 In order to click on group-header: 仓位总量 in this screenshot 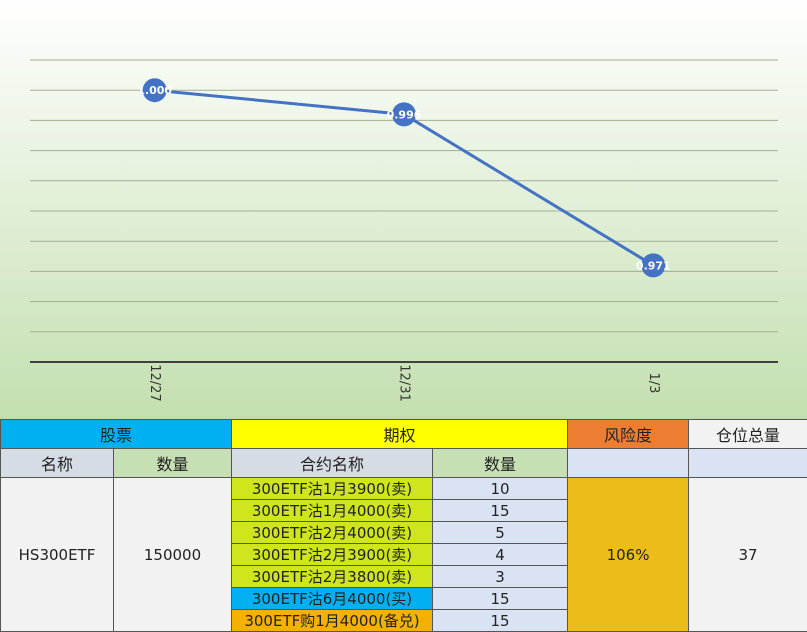, I will do `click(748, 434)`.